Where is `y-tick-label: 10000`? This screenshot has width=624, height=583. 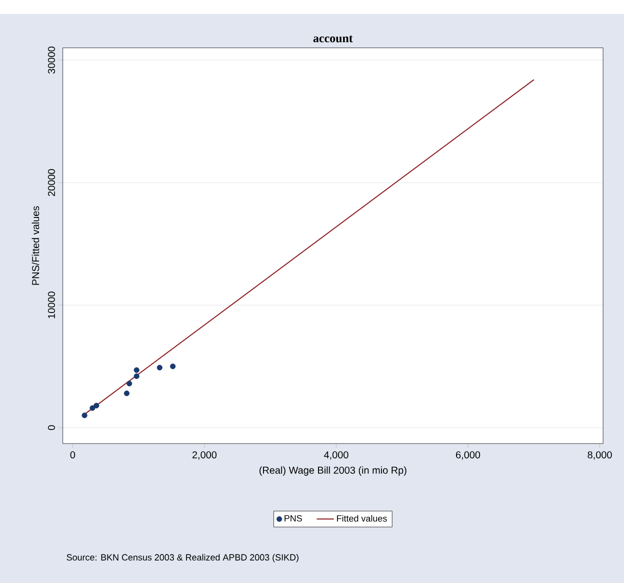
y-tick-label: 10000 is located at coordinates (52, 305).